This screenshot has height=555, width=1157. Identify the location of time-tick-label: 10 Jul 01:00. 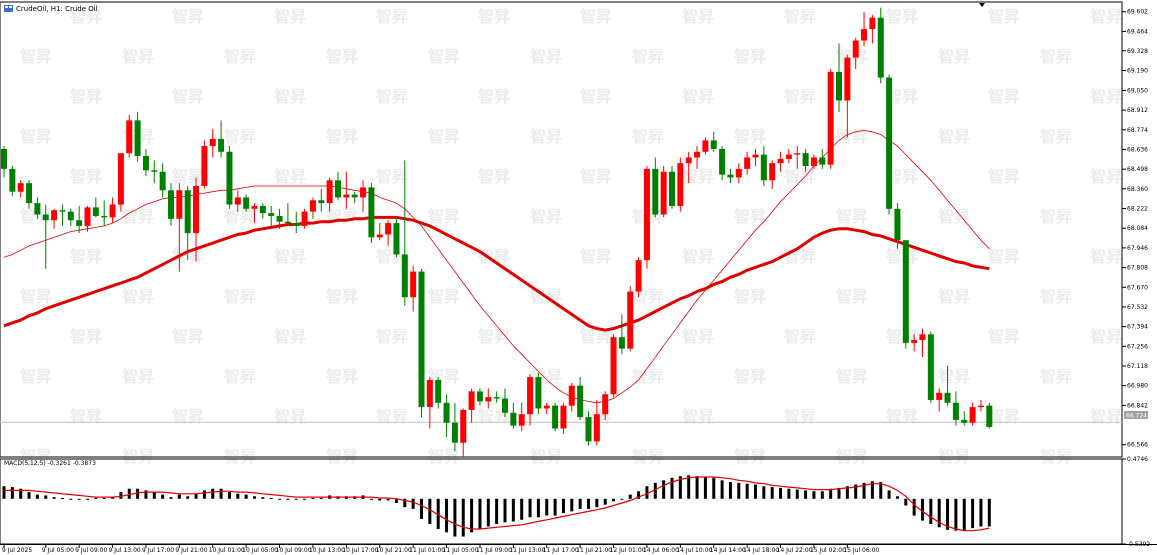
(227, 550).